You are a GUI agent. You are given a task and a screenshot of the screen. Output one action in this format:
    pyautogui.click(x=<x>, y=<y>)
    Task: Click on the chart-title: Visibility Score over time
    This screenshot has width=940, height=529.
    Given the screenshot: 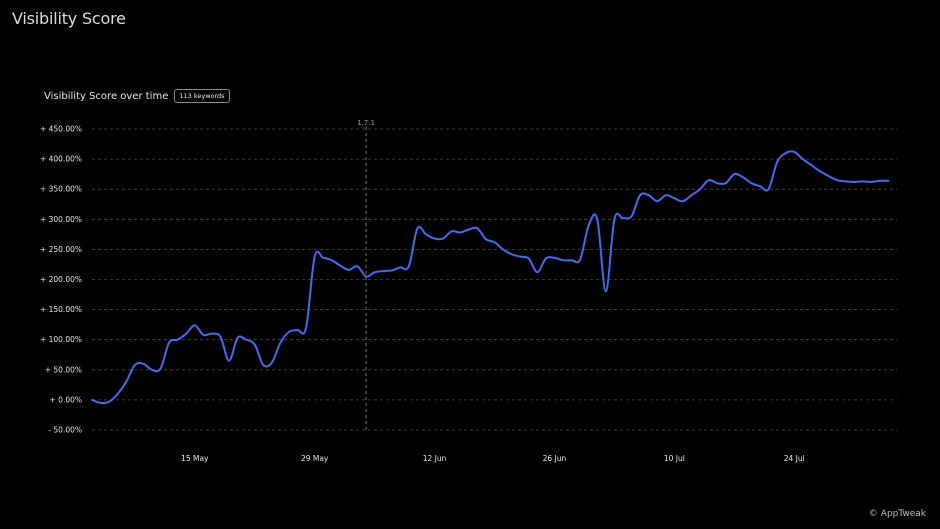 What is the action you would take?
    pyautogui.click(x=106, y=96)
    